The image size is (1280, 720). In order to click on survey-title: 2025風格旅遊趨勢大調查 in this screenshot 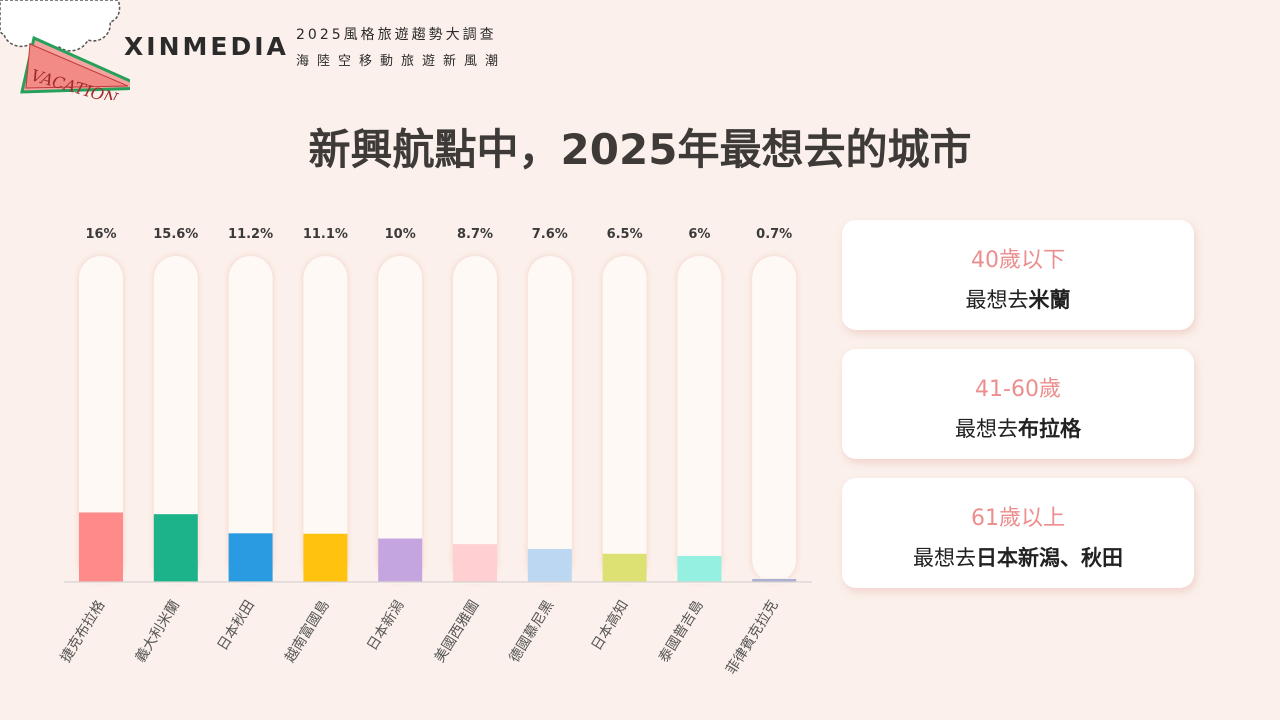, I will do `click(396, 35)`.